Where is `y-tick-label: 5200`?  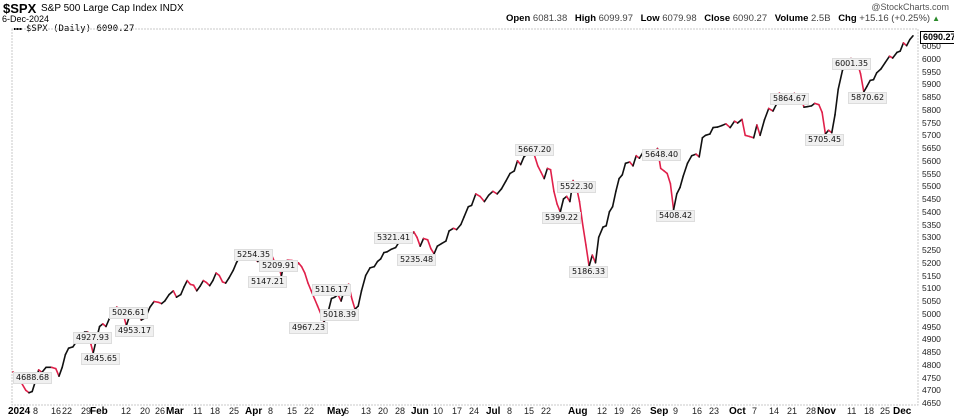 y-tick-label: 5200 is located at coordinates (931, 262).